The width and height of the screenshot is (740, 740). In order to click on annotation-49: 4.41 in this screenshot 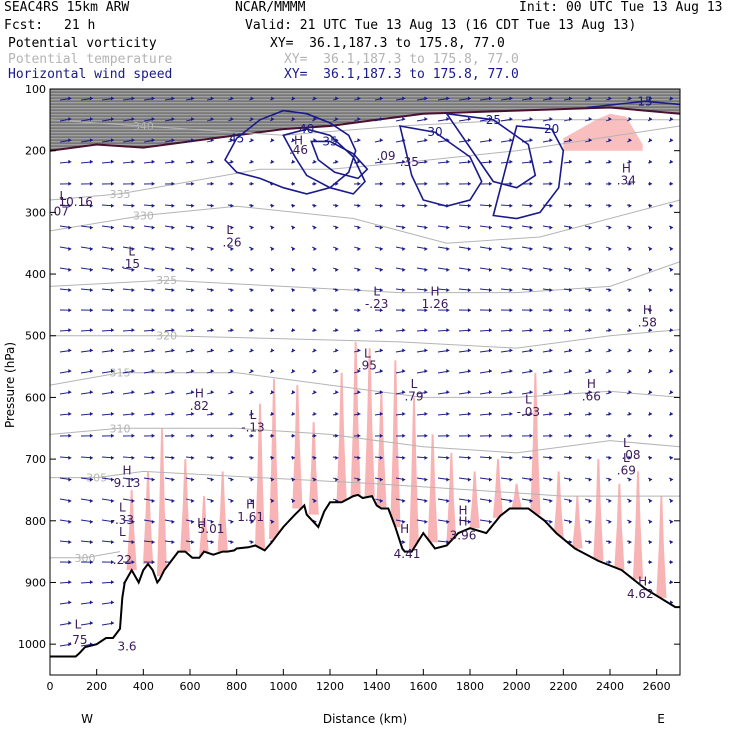, I will do `click(407, 554)`.